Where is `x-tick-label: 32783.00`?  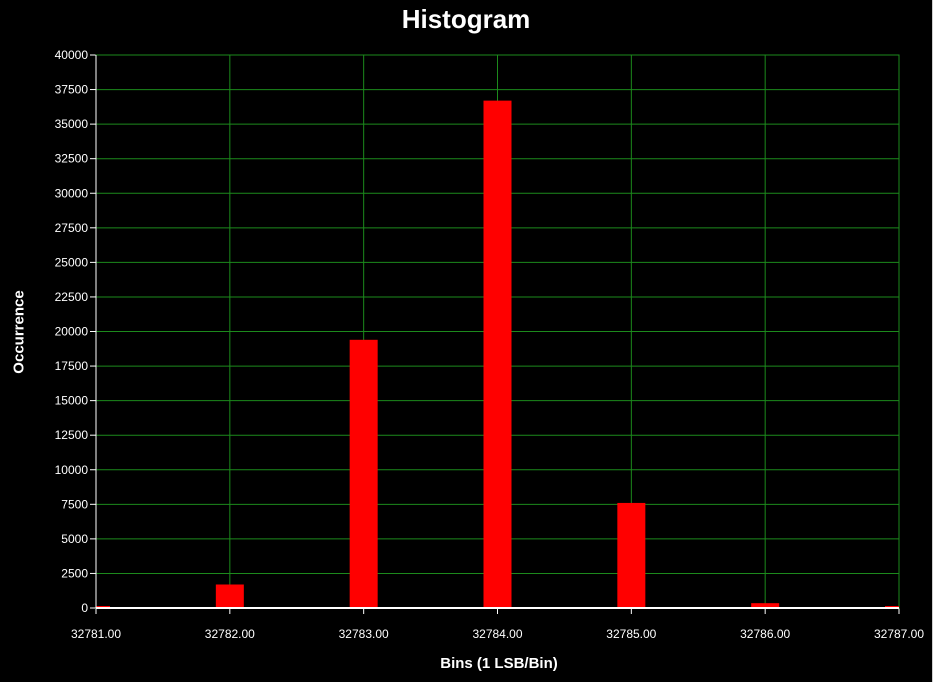
x-tick-label: 32783.00 is located at coordinates (364, 634).